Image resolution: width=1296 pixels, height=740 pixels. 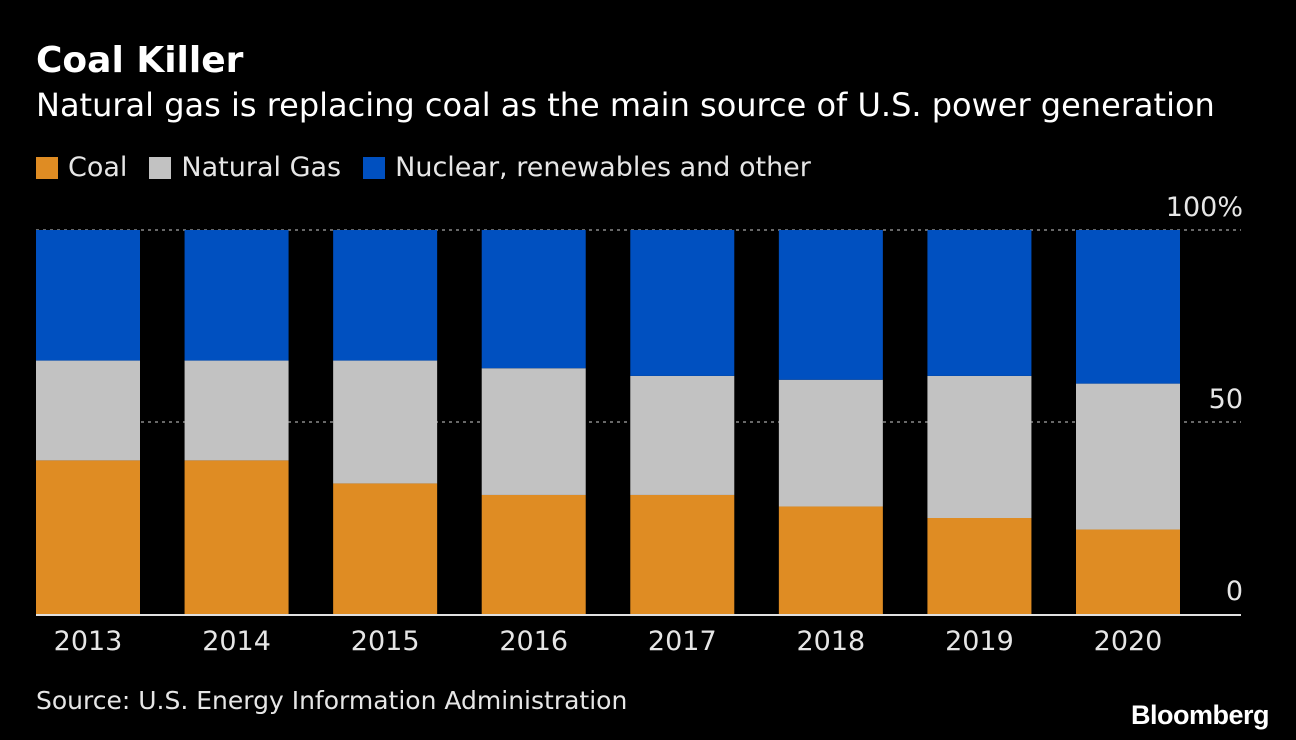 What do you see at coordinates (160, 167) in the screenshot?
I see `legend-swatch-natural-gas` at bounding box center [160, 167].